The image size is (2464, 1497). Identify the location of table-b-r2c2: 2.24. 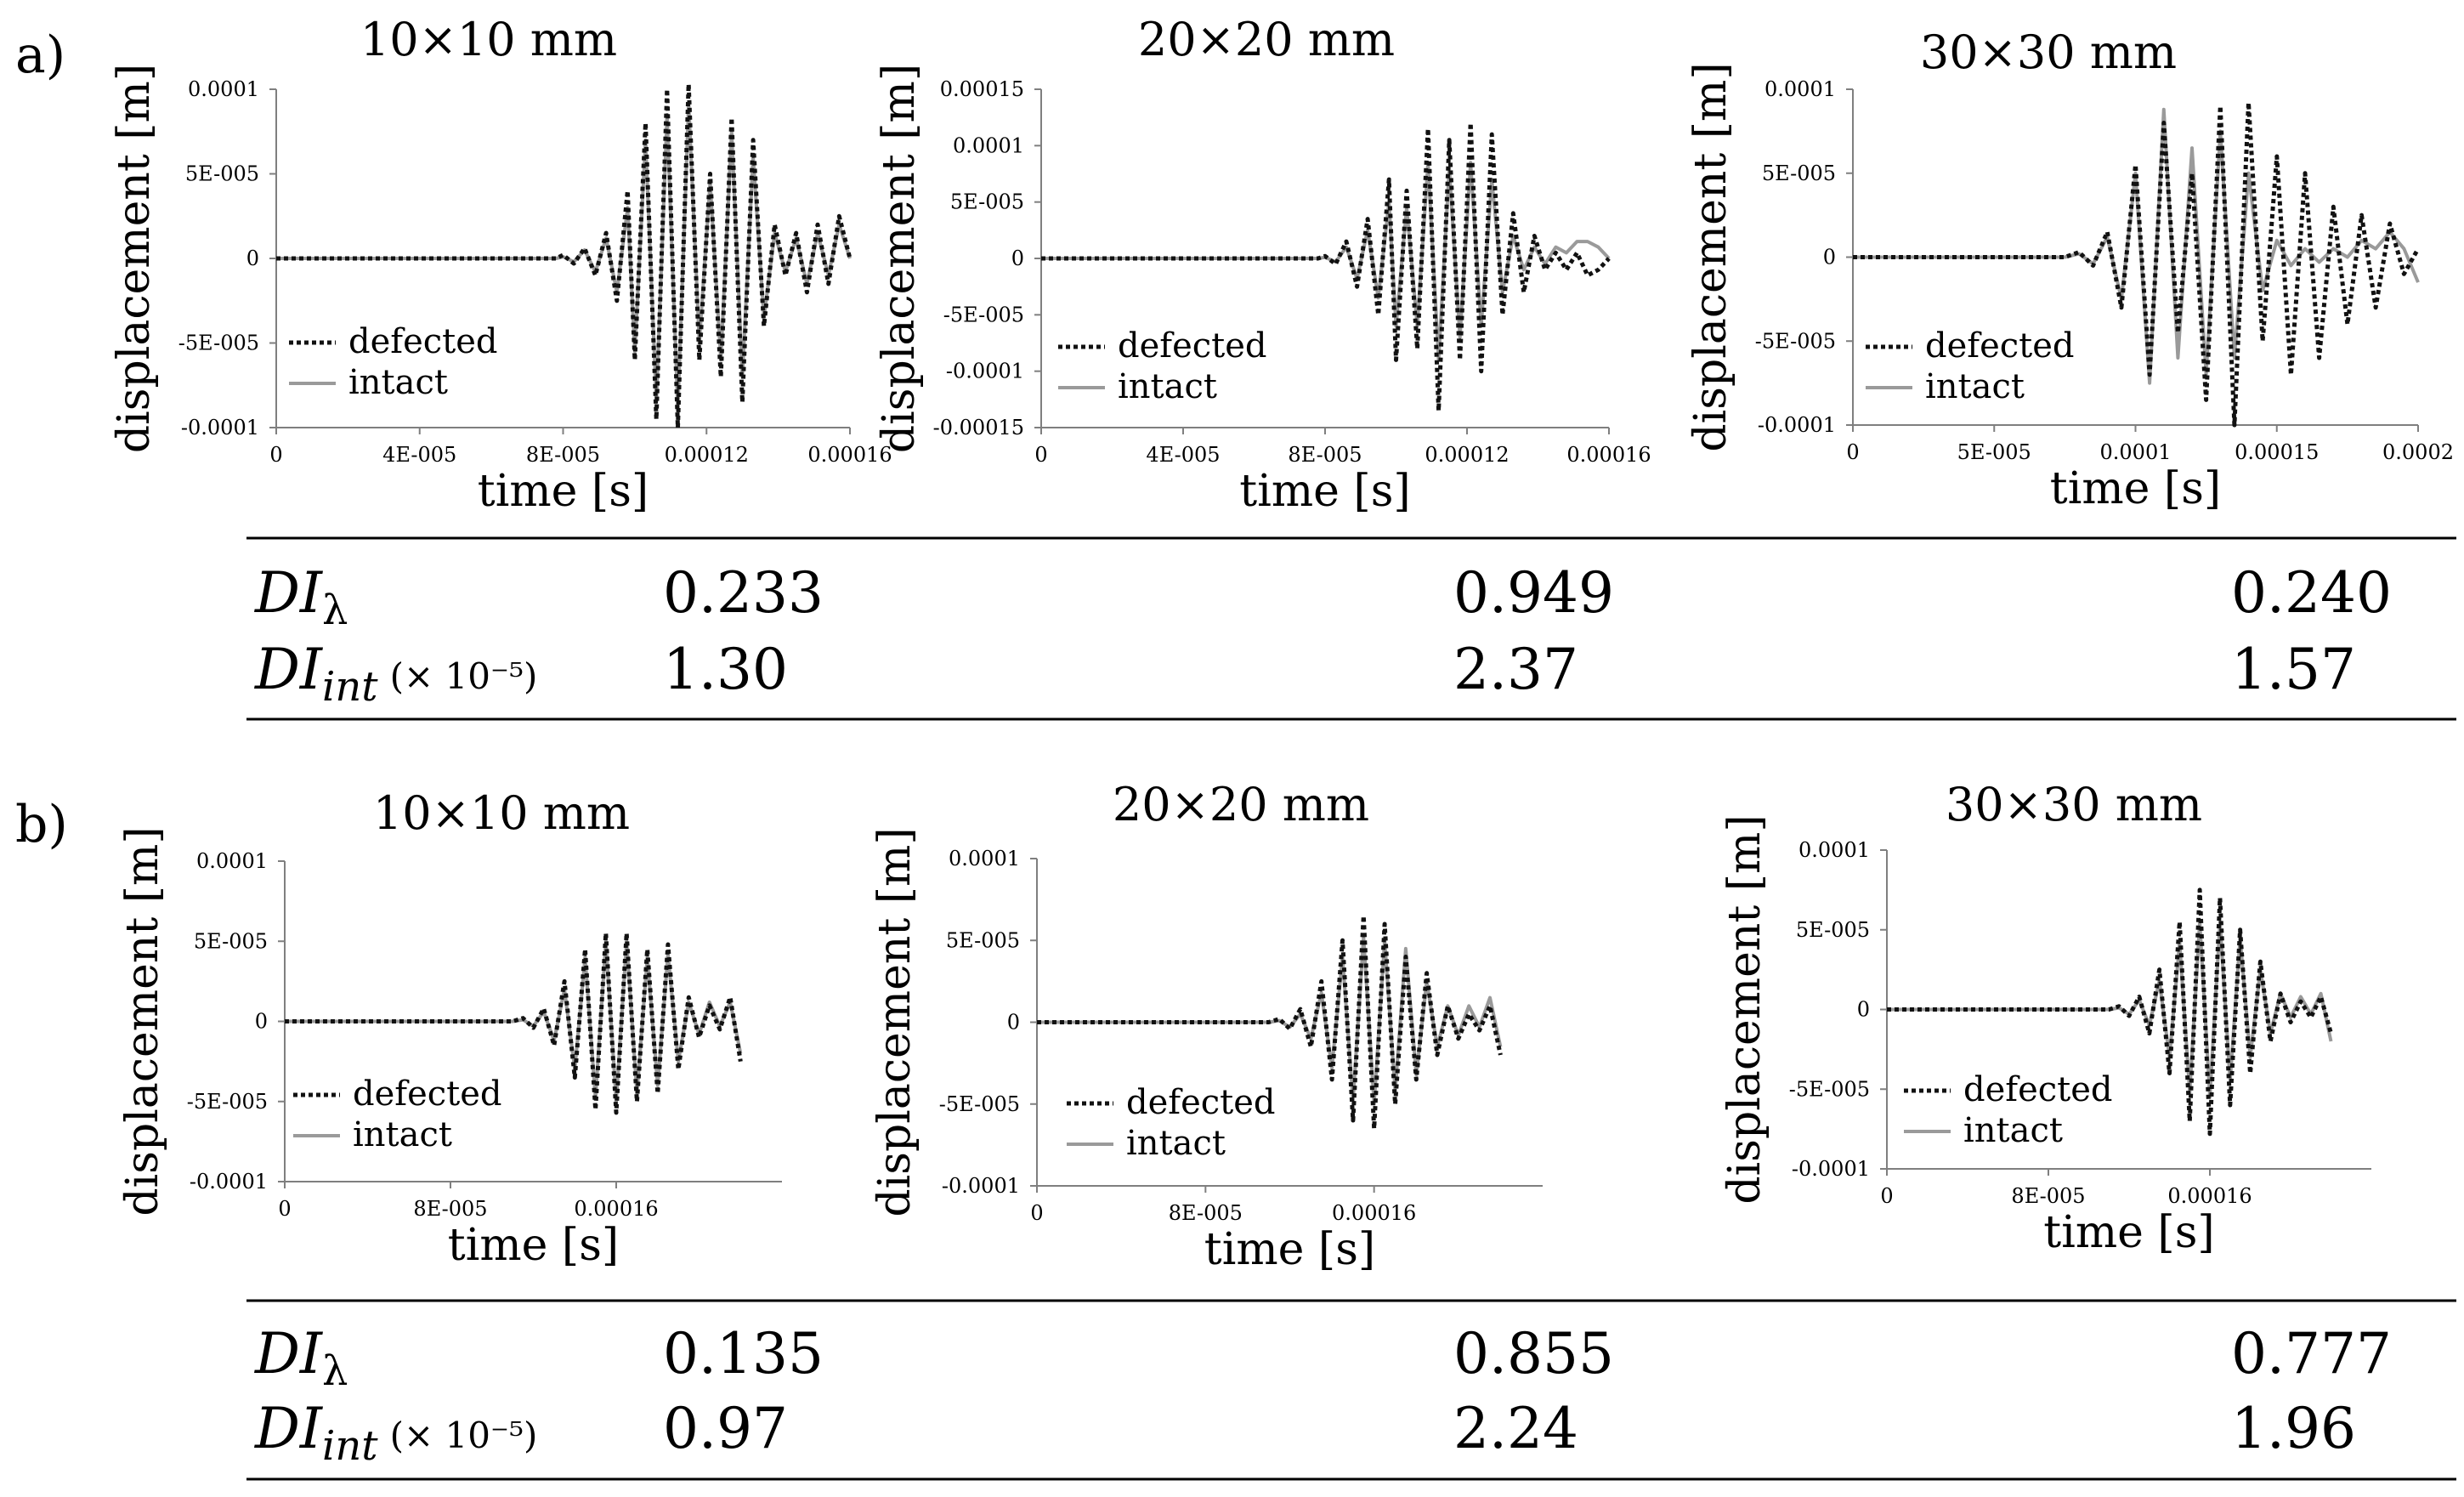
(1516, 1428).